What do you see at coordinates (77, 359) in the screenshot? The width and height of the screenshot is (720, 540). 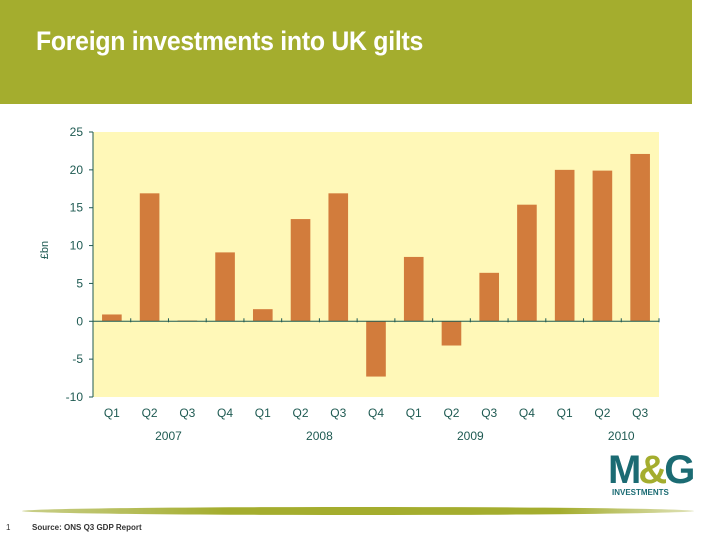 I see `y-tick-label: -5` at bounding box center [77, 359].